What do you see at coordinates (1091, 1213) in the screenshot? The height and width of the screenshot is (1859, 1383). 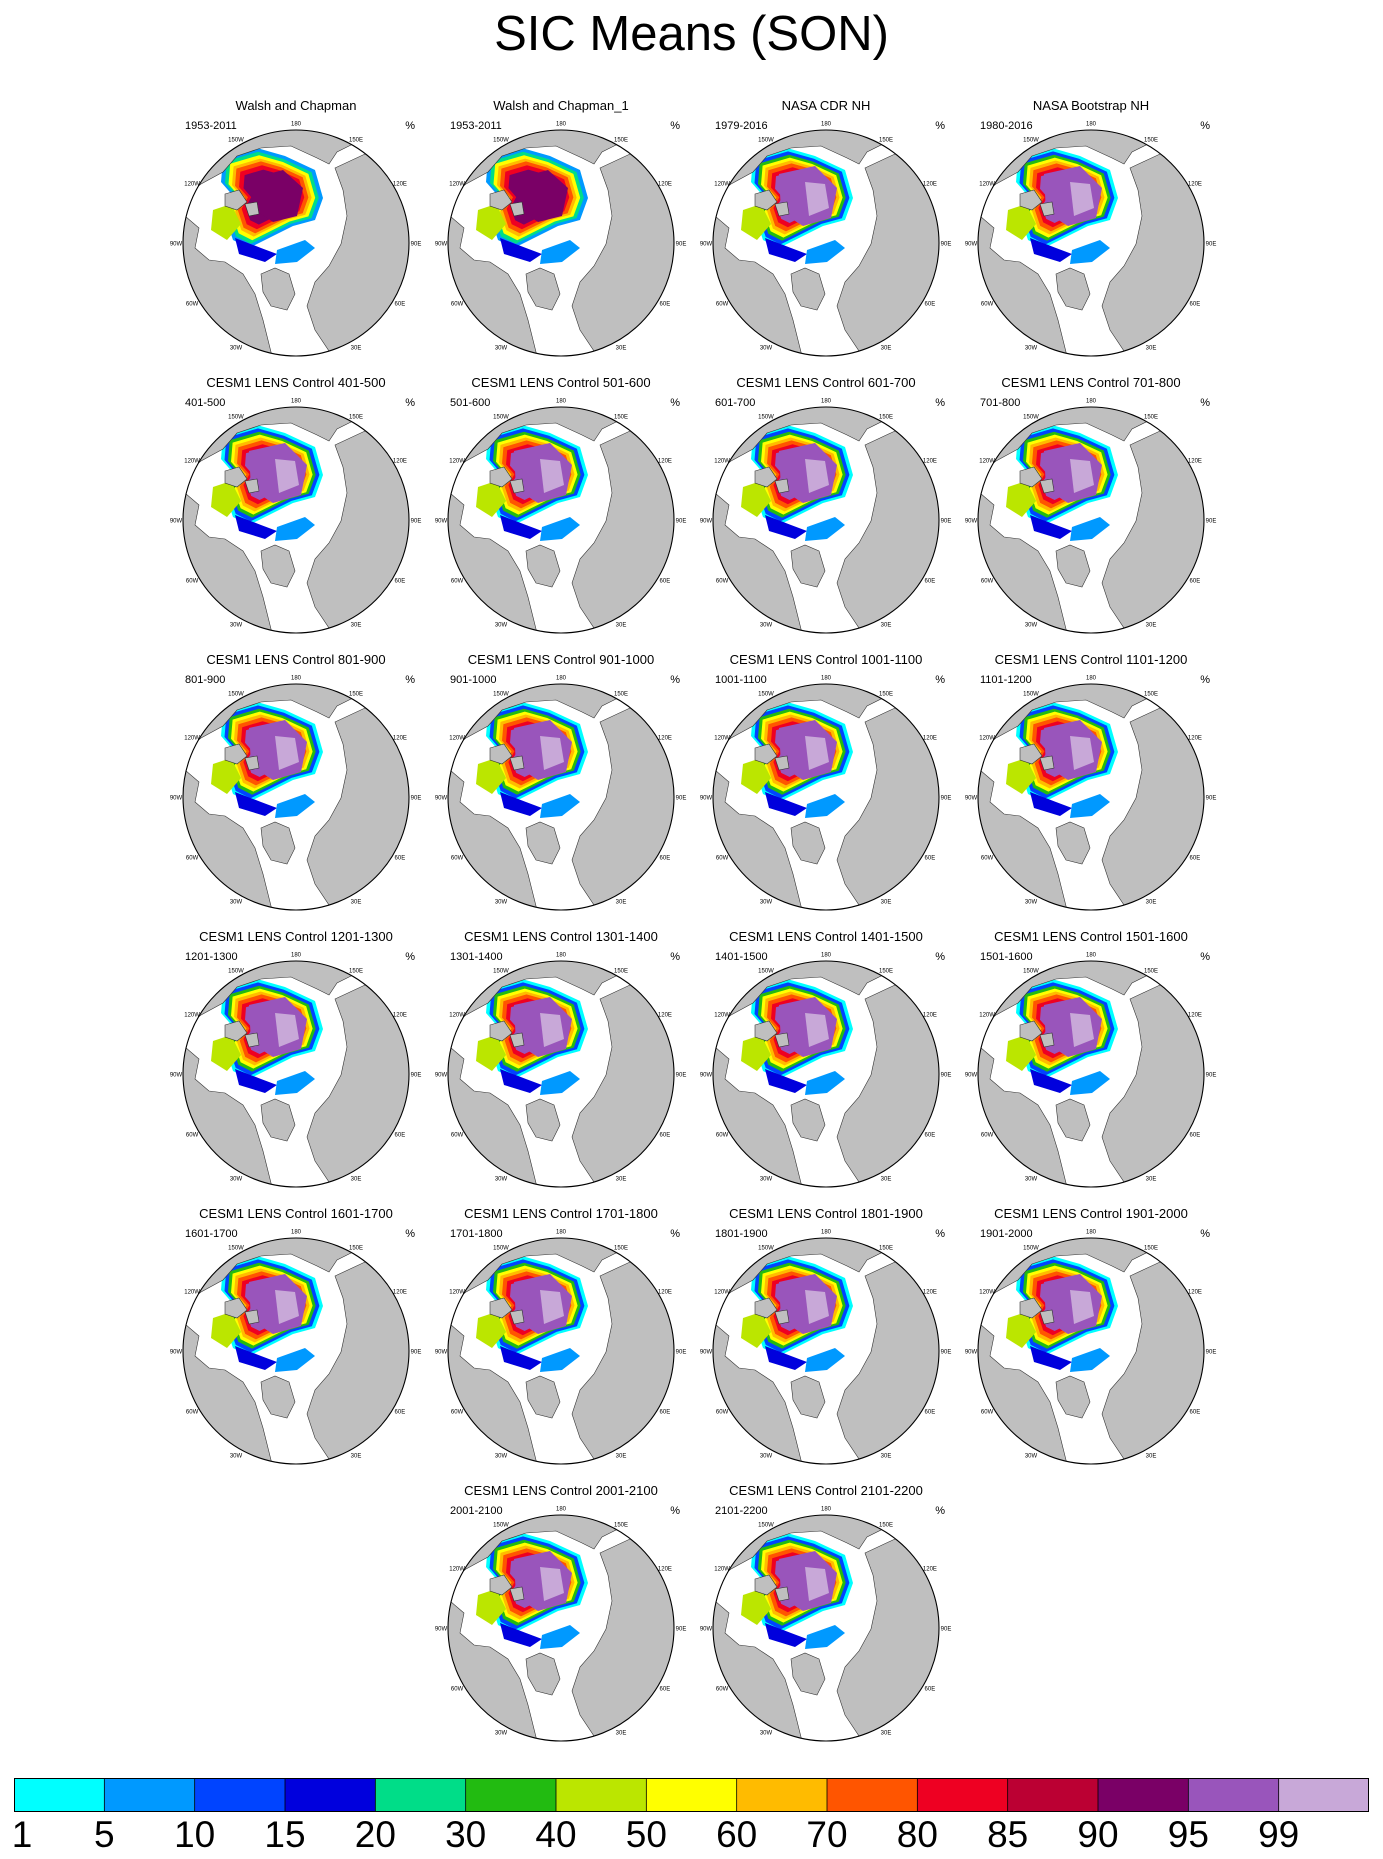 I see `panel-title: CESM1 LENS Control 1901-2000` at bounding box center [1091, 1213].